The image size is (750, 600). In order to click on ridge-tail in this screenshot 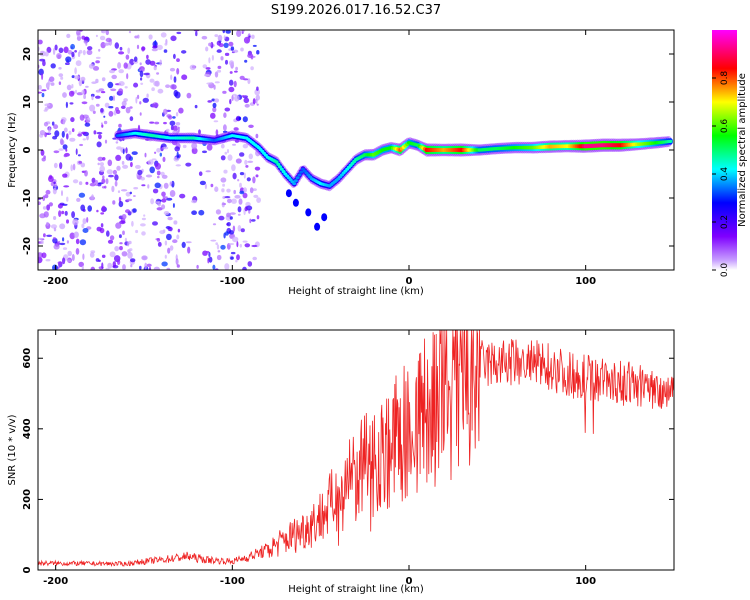, I will do `click(288, 193)`.